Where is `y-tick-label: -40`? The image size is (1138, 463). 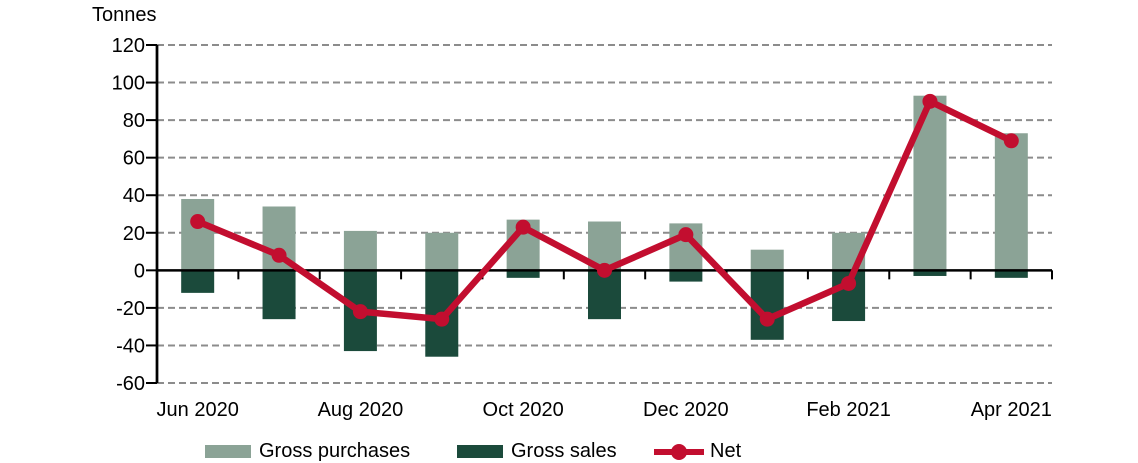
y-tick-label: -40 is located at coordinates (130, 346).